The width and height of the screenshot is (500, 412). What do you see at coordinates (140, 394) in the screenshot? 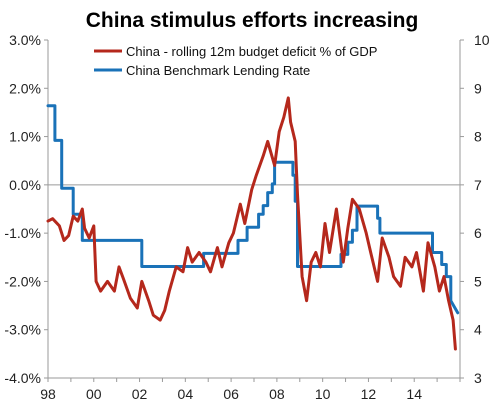
I see `x-tick-label: 02` at bounding box center [140, 394].